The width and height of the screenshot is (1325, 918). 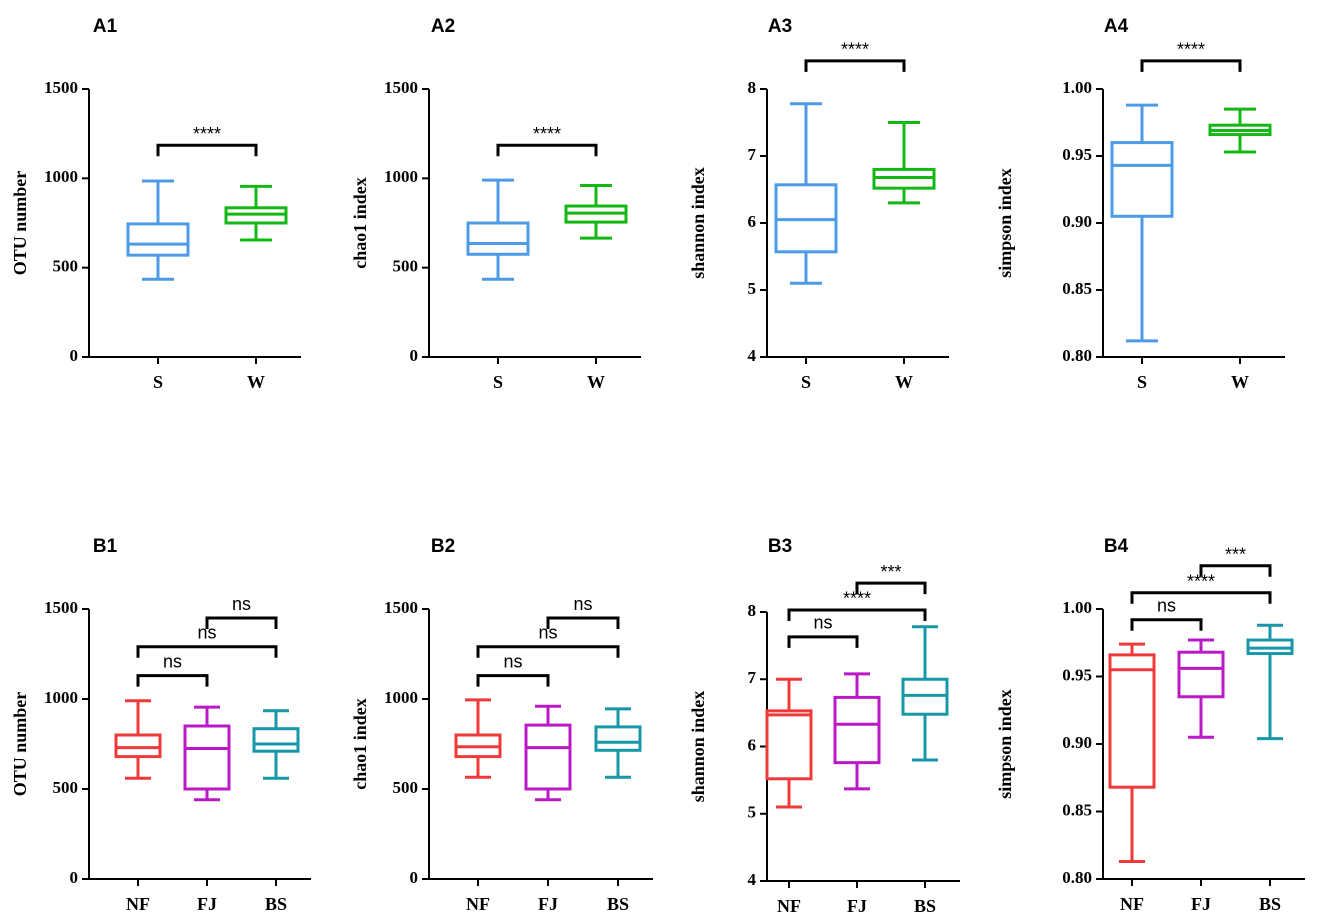 I want to click on significance-label: ***, so click(x=890, y=572).